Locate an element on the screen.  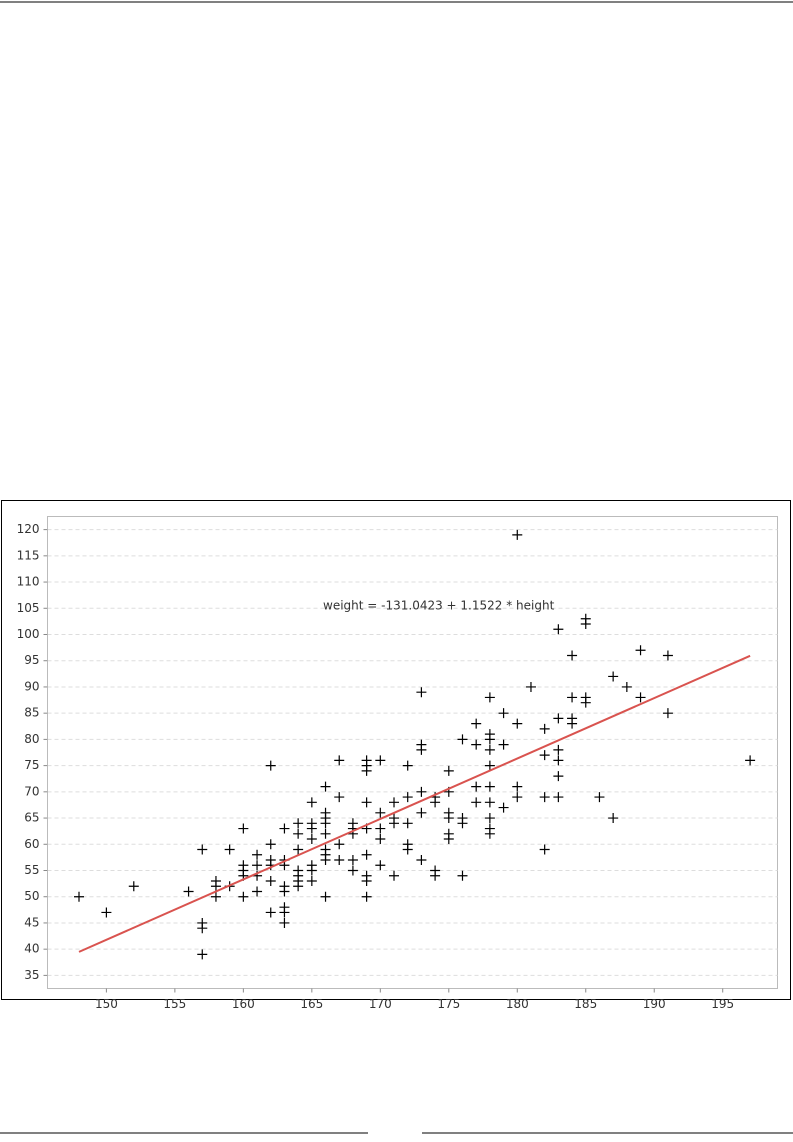
y-tick-label: 60 is located at coordinates (31, 844).